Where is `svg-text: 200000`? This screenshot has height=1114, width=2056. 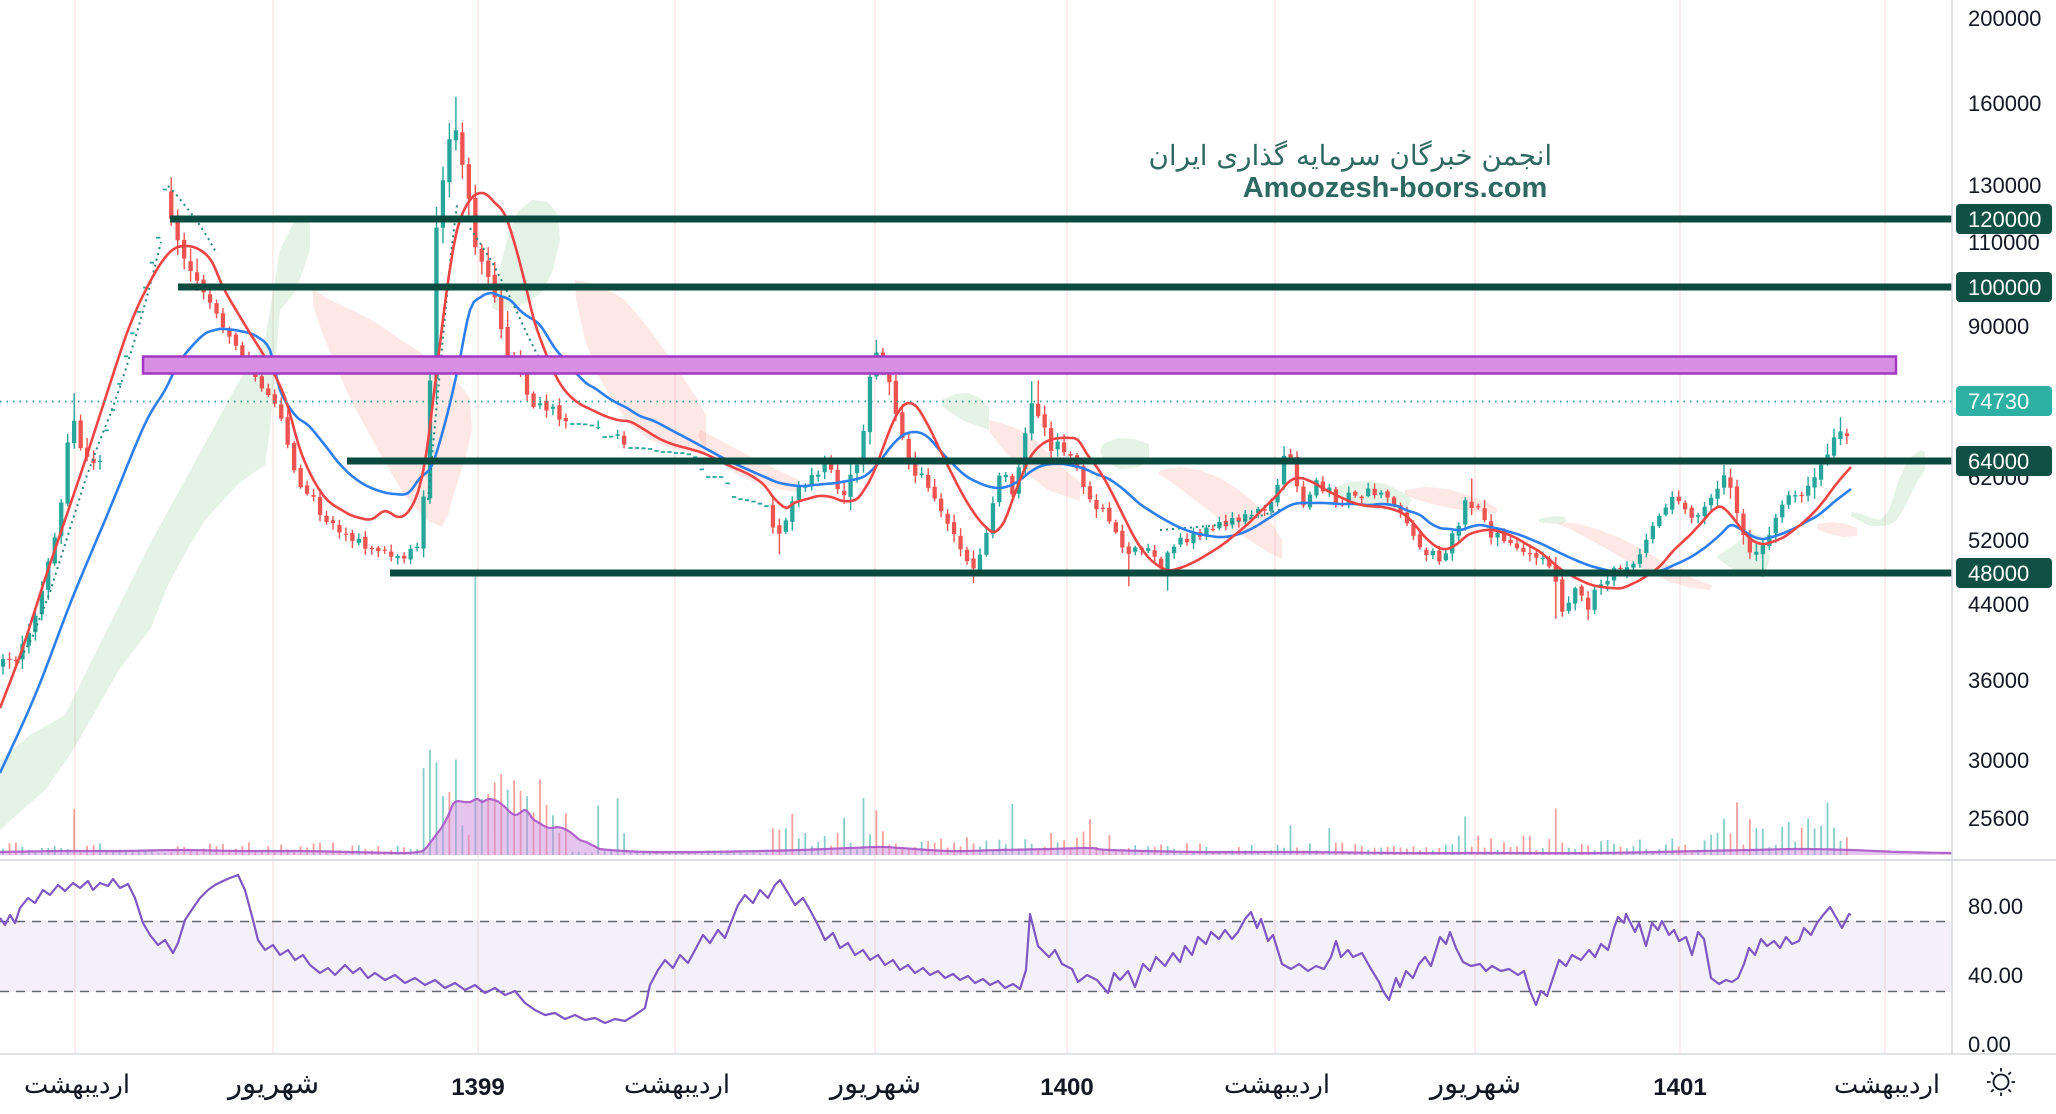 svg-text: 200000 is located at coordinates (2004, 18).